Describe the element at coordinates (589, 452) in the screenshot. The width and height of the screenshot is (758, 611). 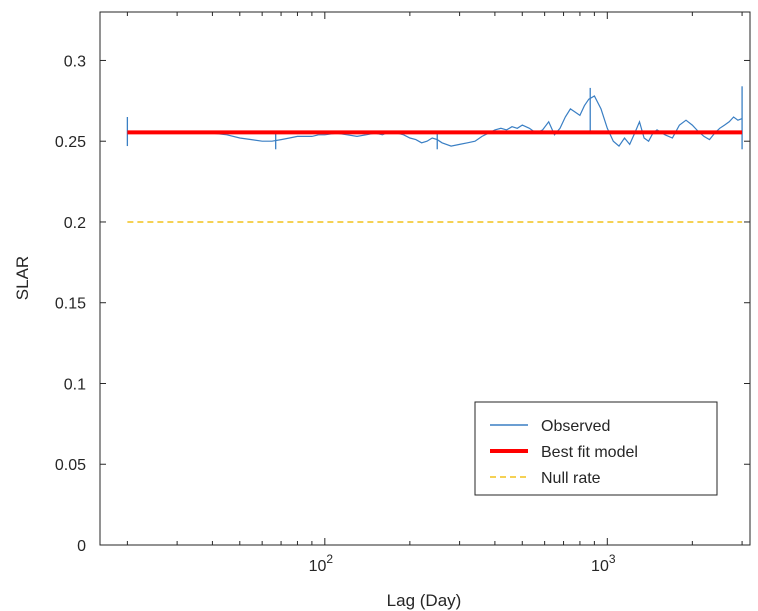
I see `legend-label-best-fit: Best fit model` at that location.